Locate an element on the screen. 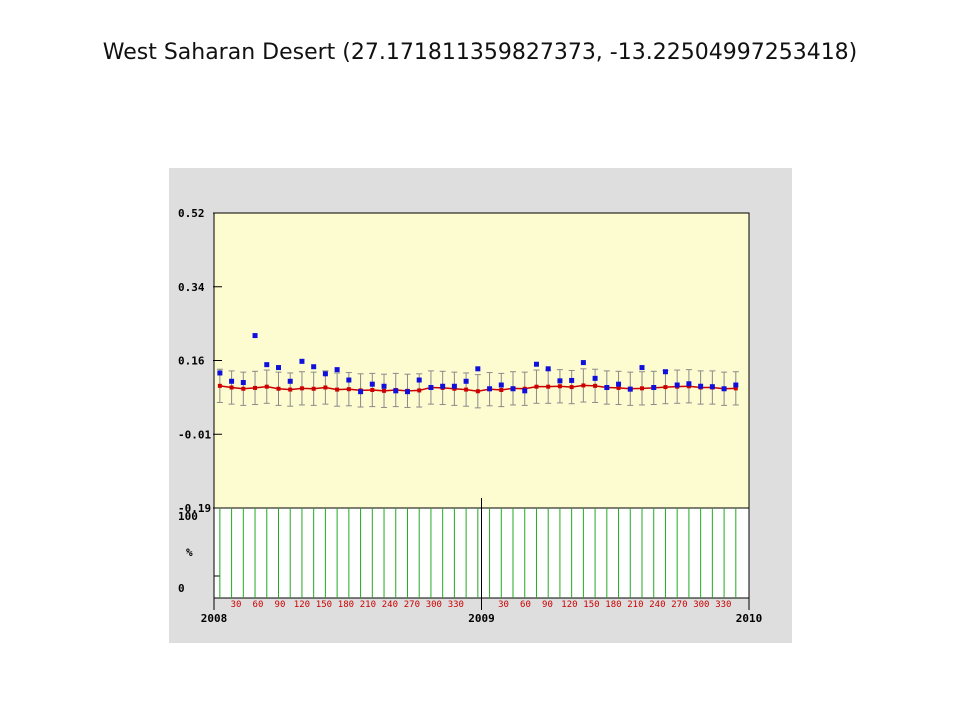  obs-layer is located at coordinates (478, 364).